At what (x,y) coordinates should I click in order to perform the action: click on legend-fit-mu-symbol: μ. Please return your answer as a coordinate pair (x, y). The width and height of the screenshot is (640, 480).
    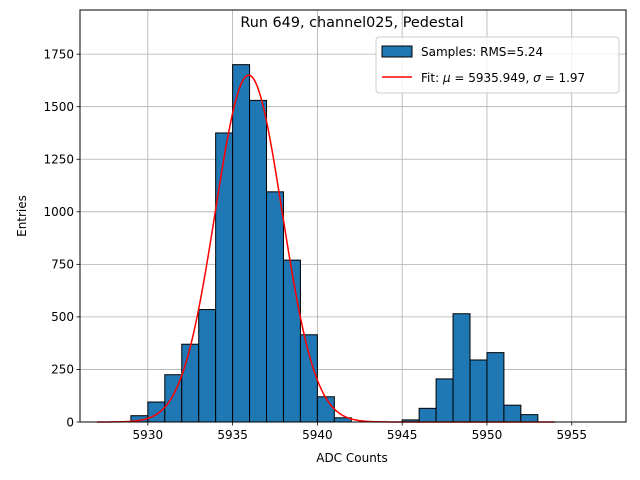
    Looking at the image, I should click on (446, 78).